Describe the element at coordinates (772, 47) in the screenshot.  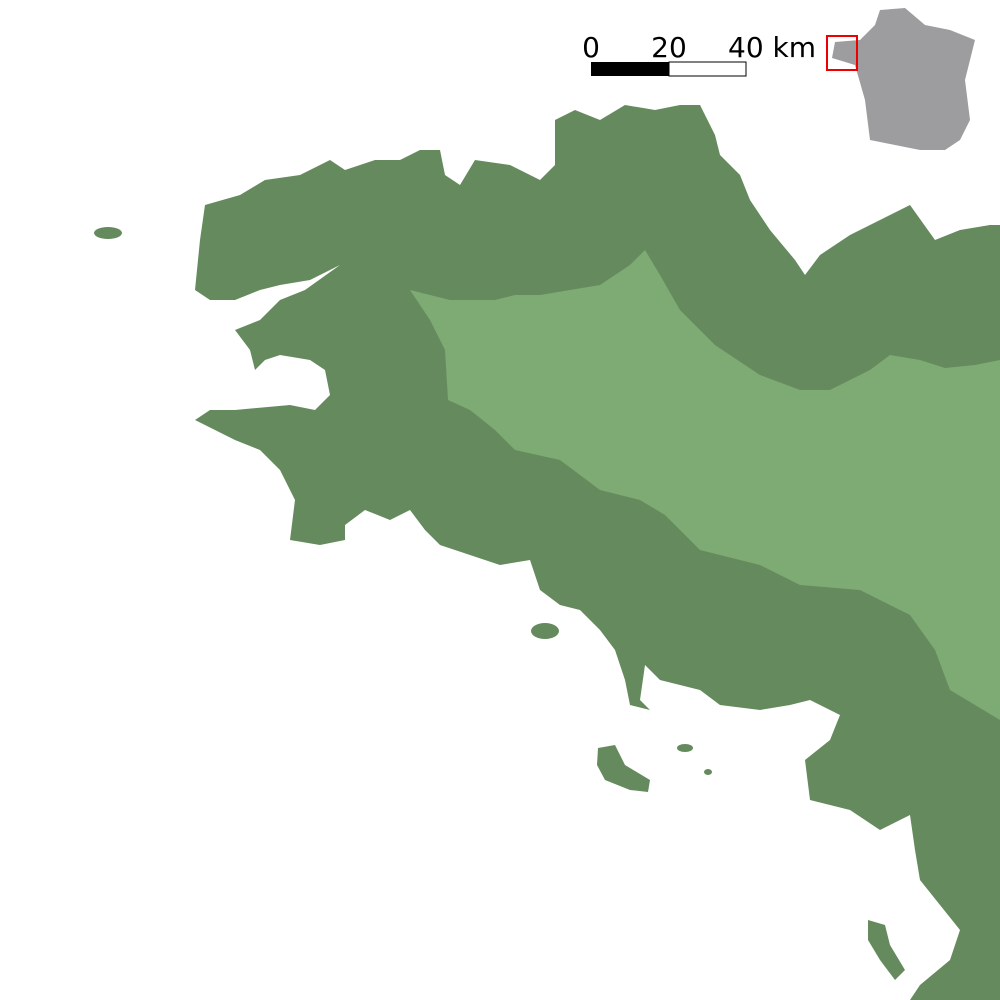
I see `scale-label: 40 km` at that location.